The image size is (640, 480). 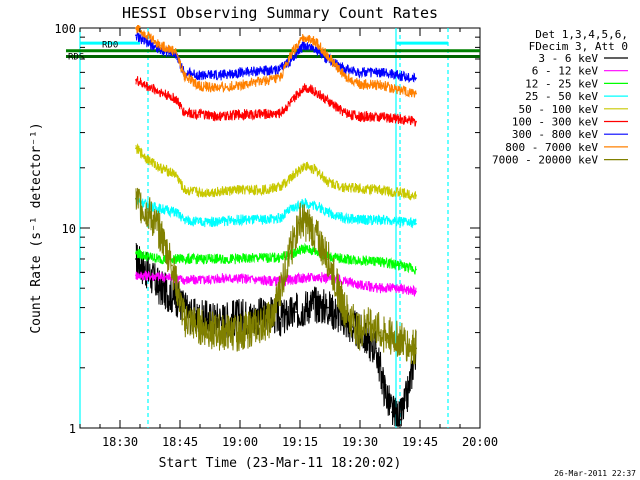 I want to click on y-tick-label: 10, so click(x=69, y=229).